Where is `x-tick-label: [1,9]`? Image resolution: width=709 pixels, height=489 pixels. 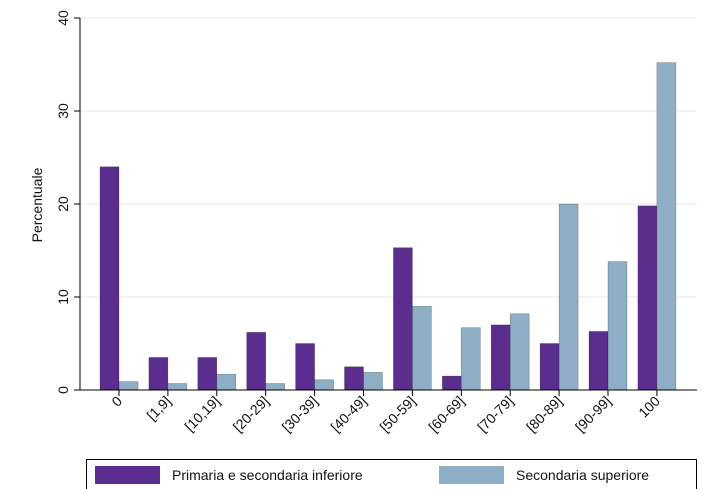
x-tick-label: [1,9] is located at coordinates (158, 408).